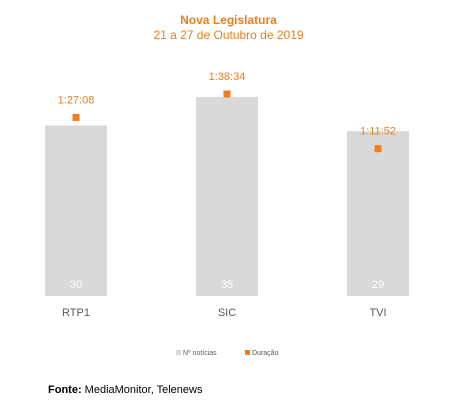 The width and height of the screenshot is (457, 416). I want to click on source-label: Fonte:, so click(65, 390).